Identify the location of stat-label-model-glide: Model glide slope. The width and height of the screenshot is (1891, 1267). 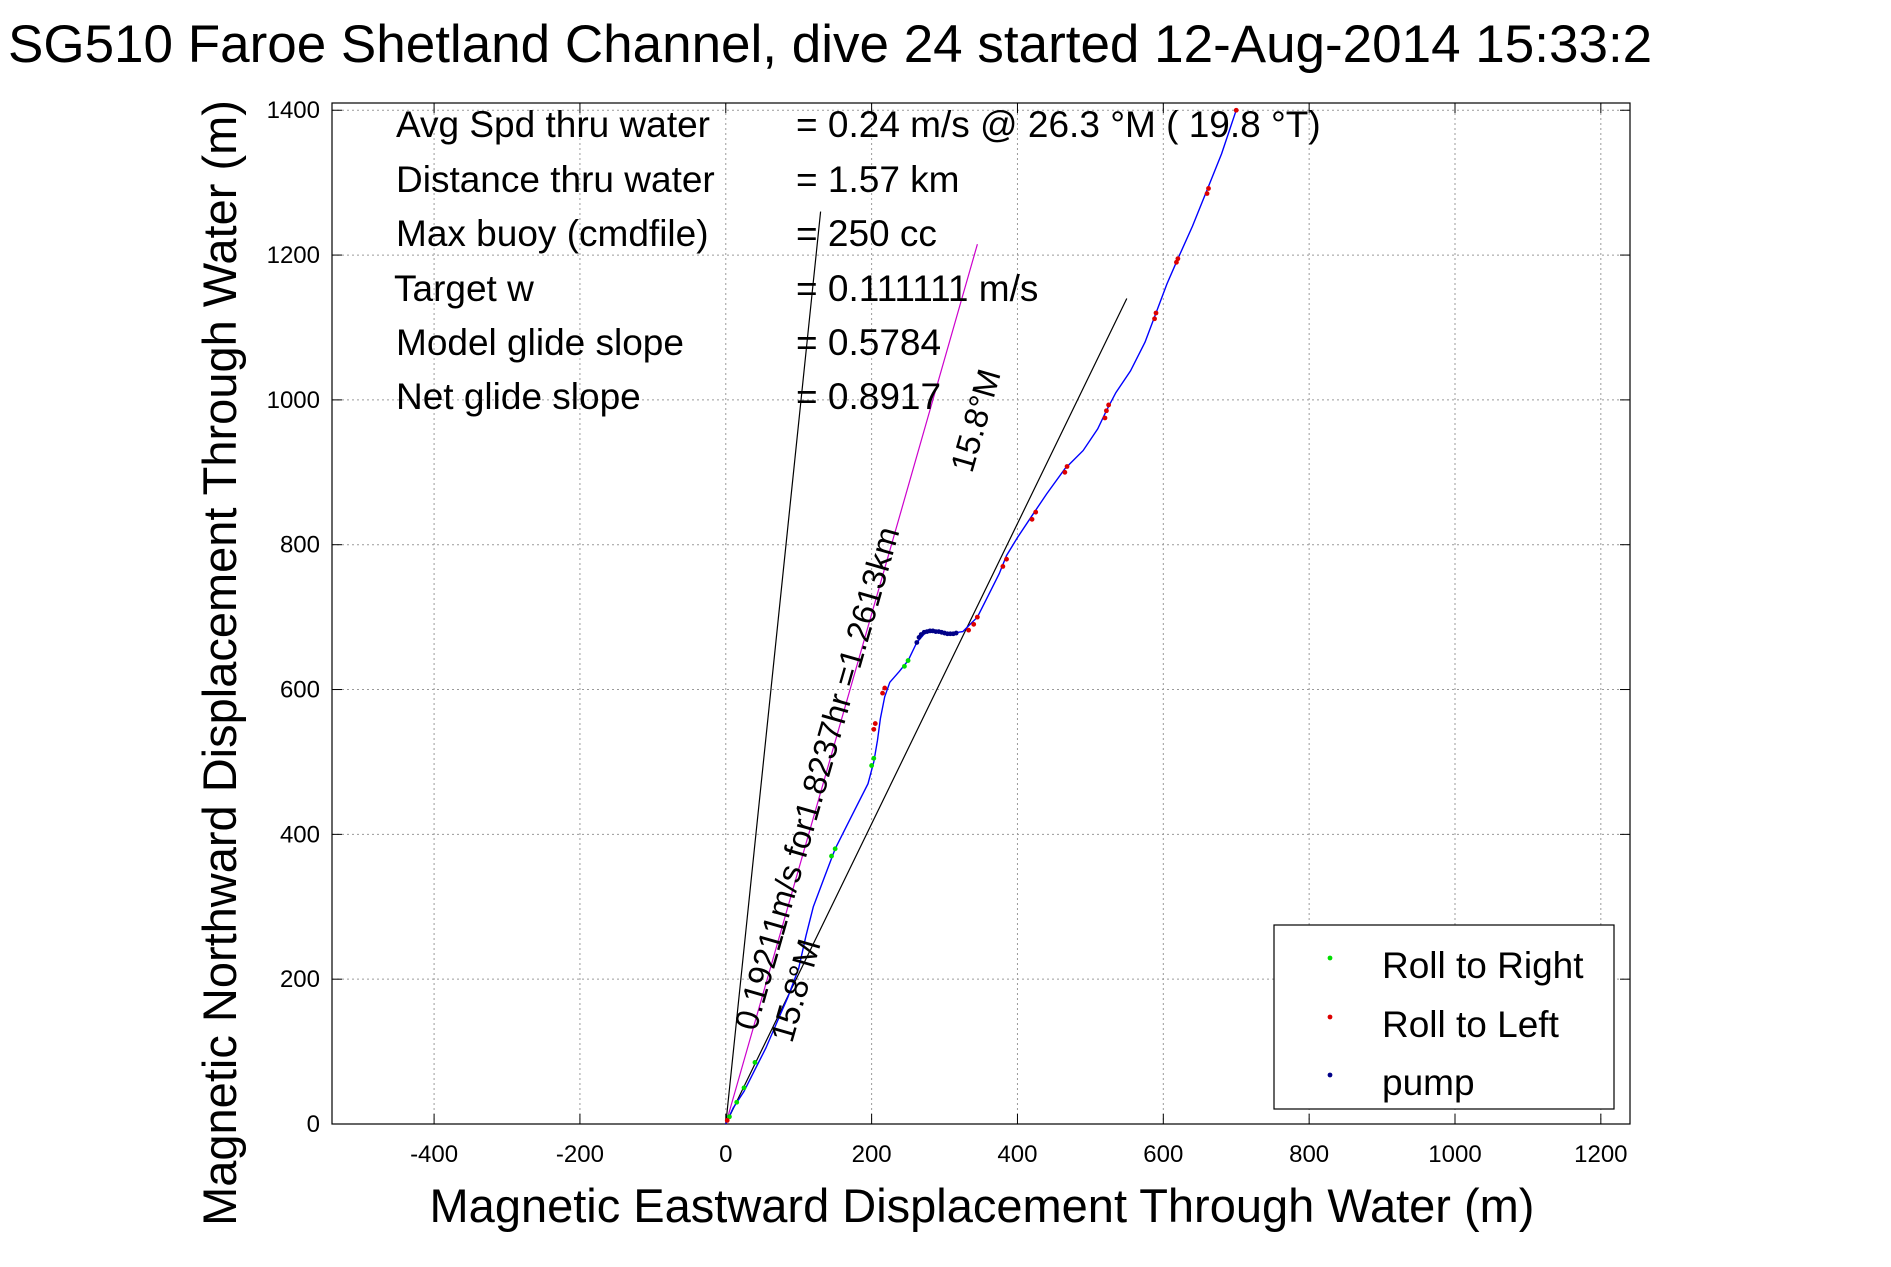
(540, 342).